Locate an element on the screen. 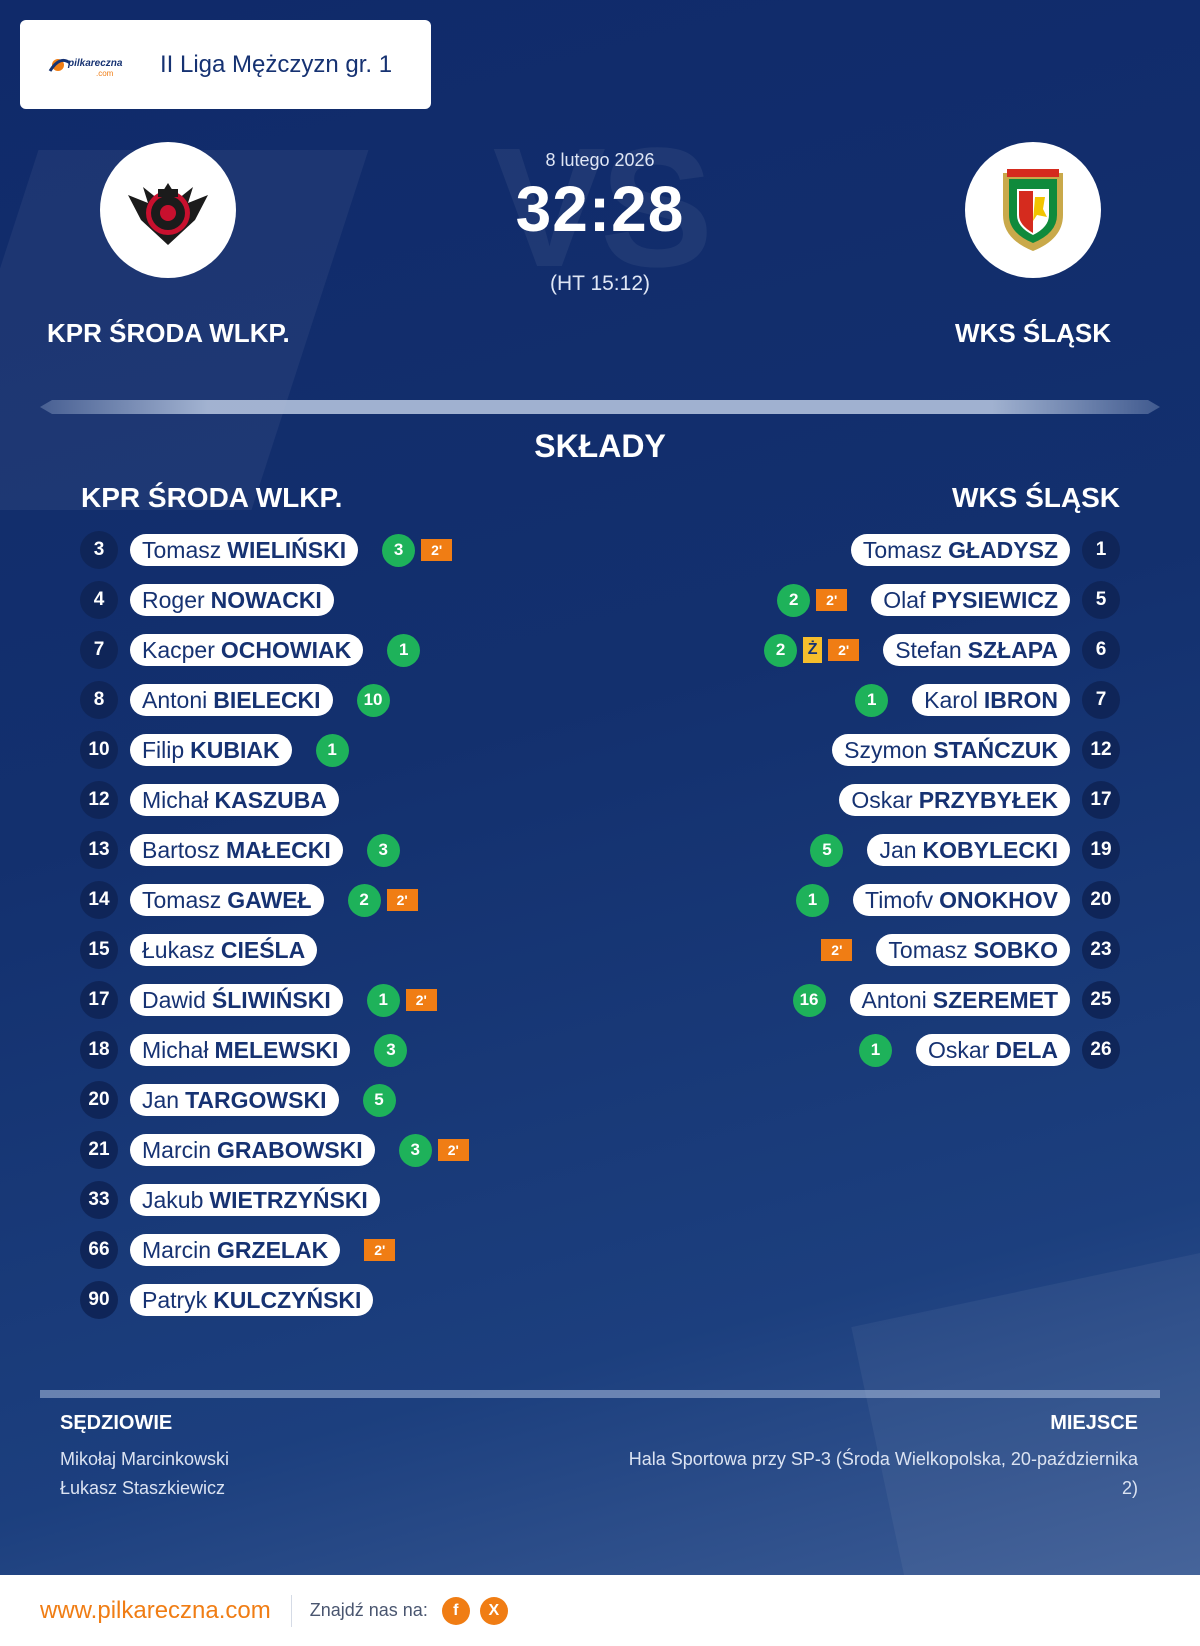 The width and height of the screenshot is (1200, 1646). player-row: 1 Timofv ONOKHOV 20 is located at coordinates (942, 900).